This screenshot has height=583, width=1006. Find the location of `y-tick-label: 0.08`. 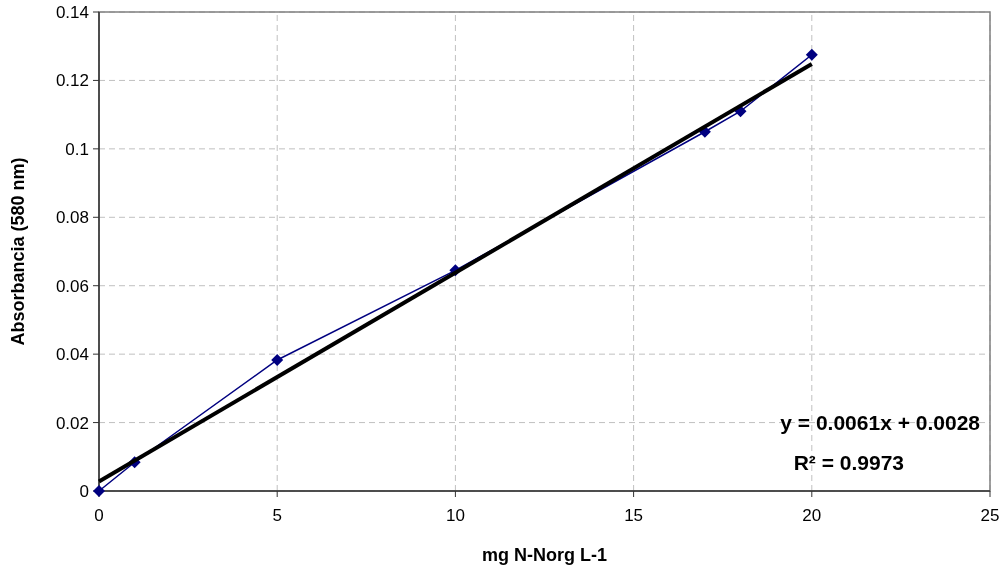

y-tick-label: 0.08 is located at coordinates (72, 218).